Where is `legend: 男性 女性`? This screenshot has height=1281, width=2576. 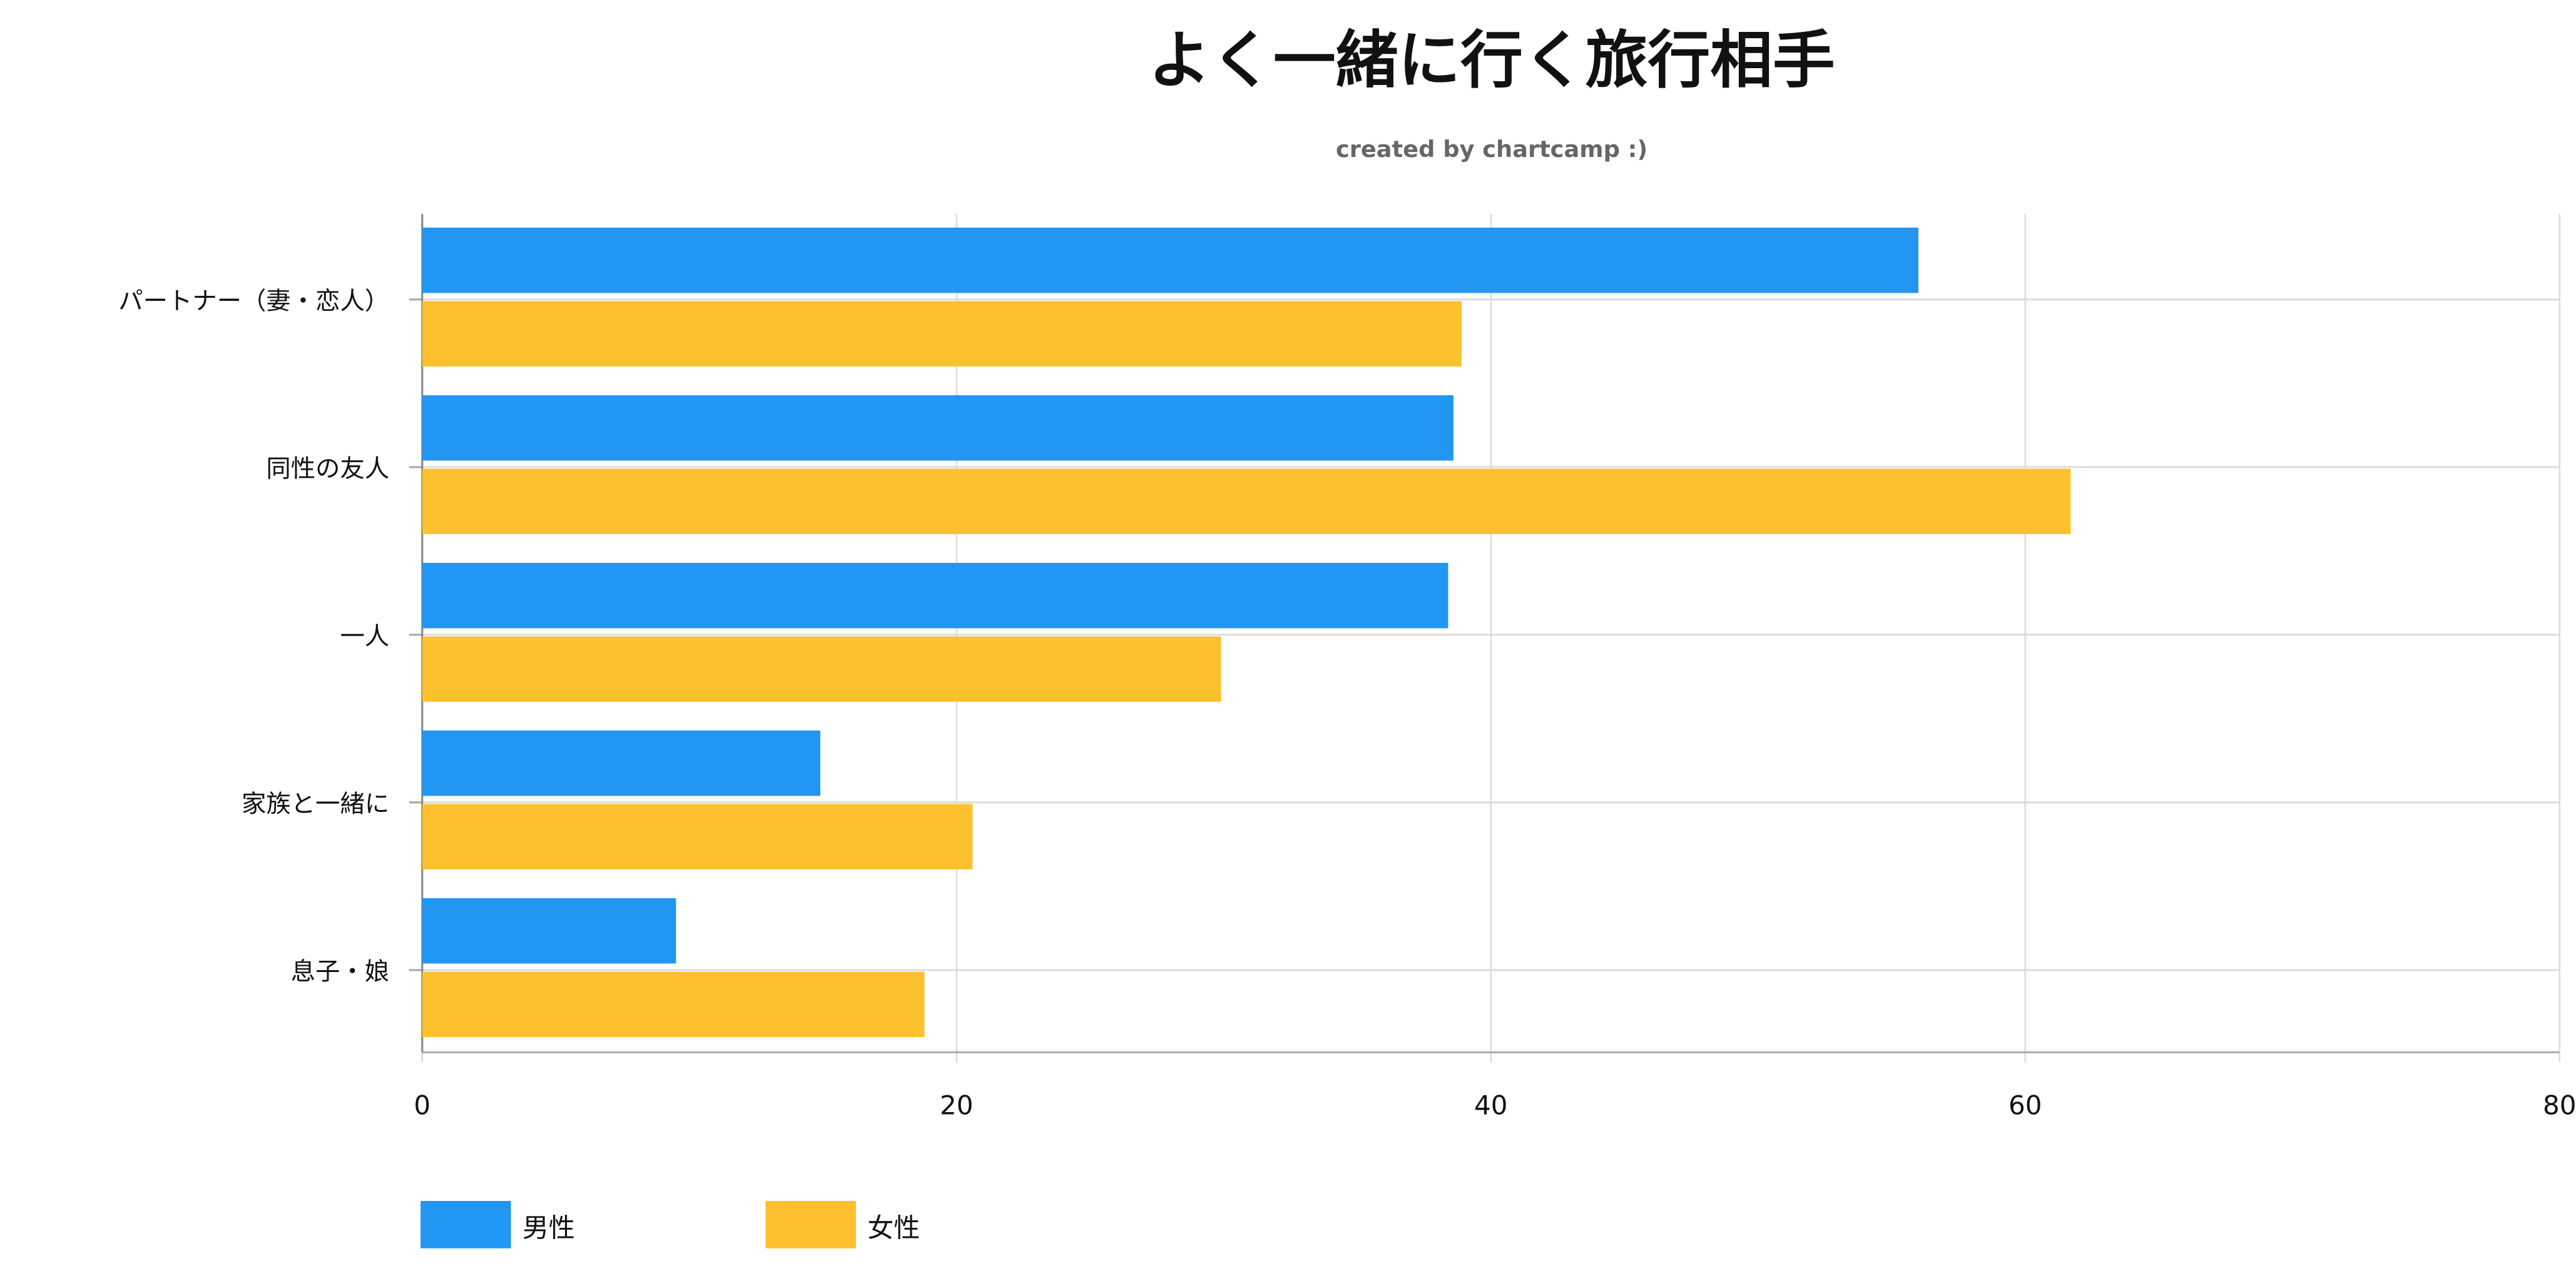
legend: 男性 女性 is located at coordinates (670, 1224).